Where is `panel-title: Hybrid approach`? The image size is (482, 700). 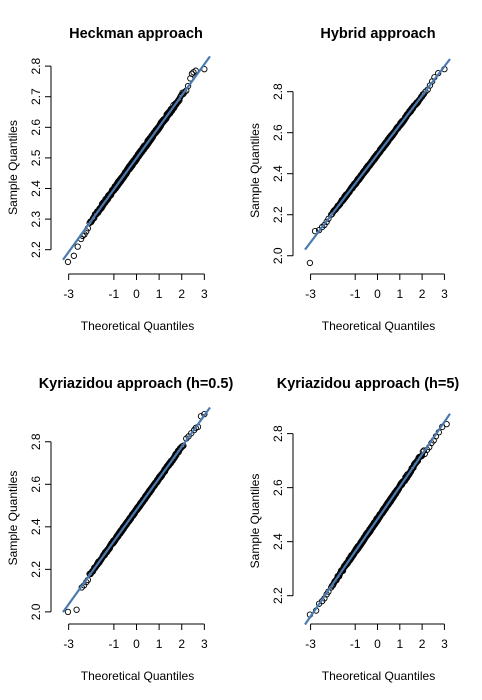
panel-title: Hybrid approach is located at coordinates (377, 34).